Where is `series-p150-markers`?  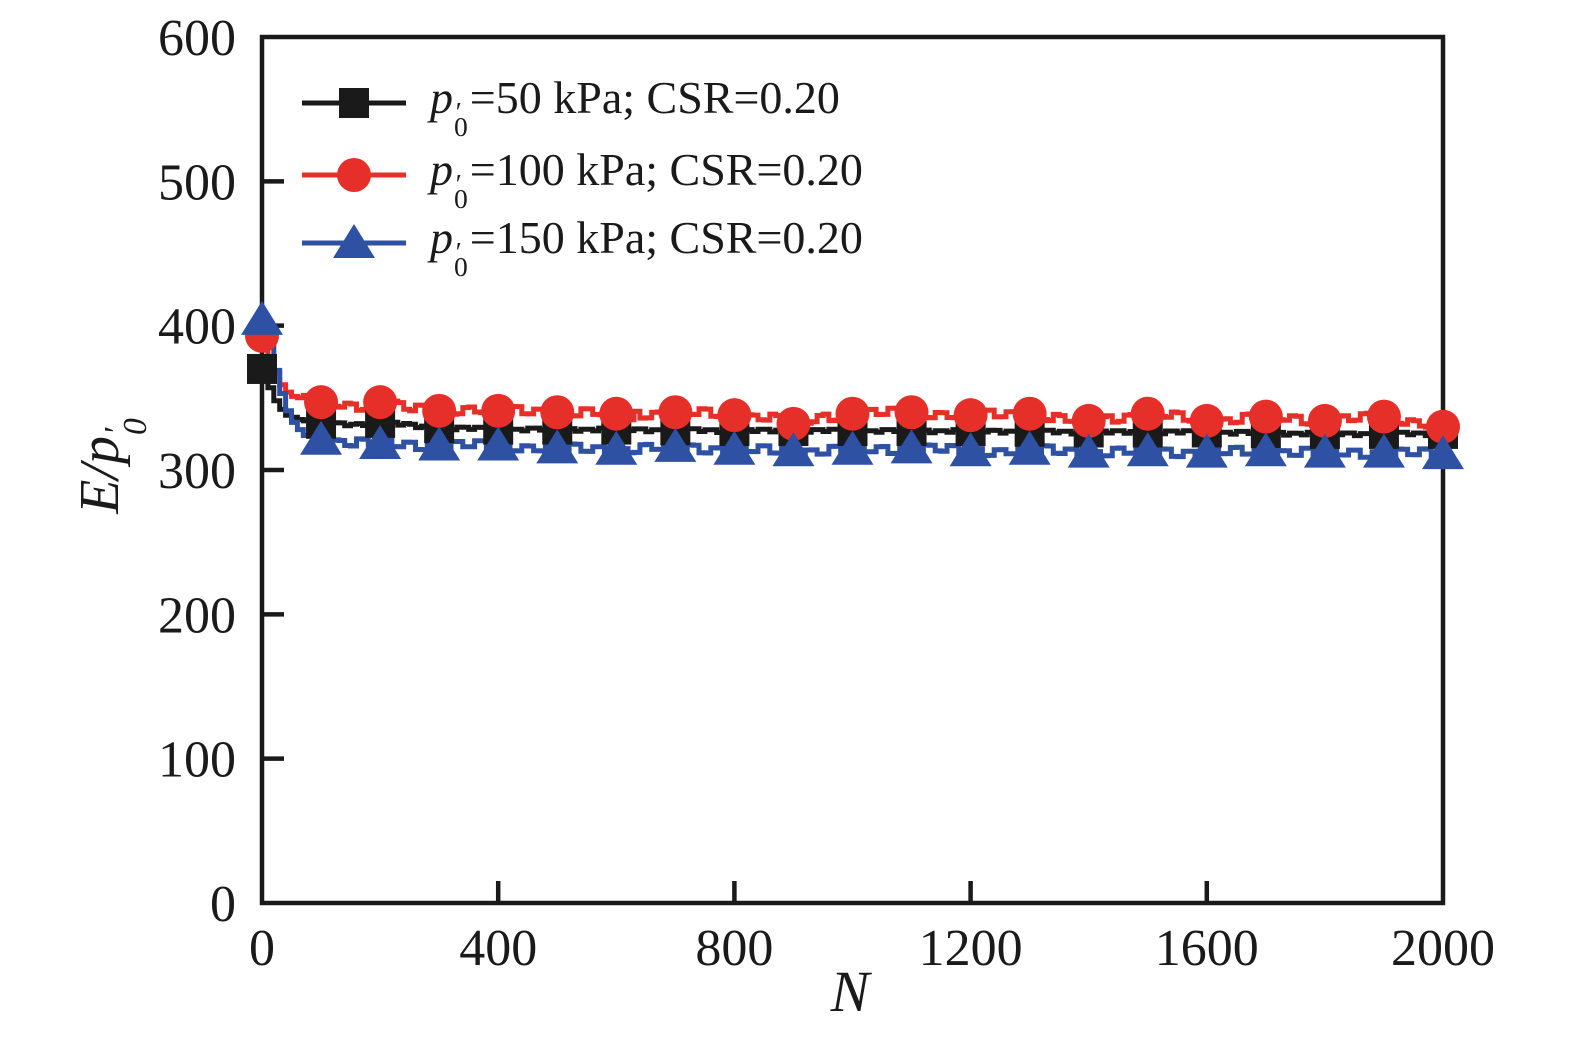 series-p150-markers is located at coordinates (852, 385).